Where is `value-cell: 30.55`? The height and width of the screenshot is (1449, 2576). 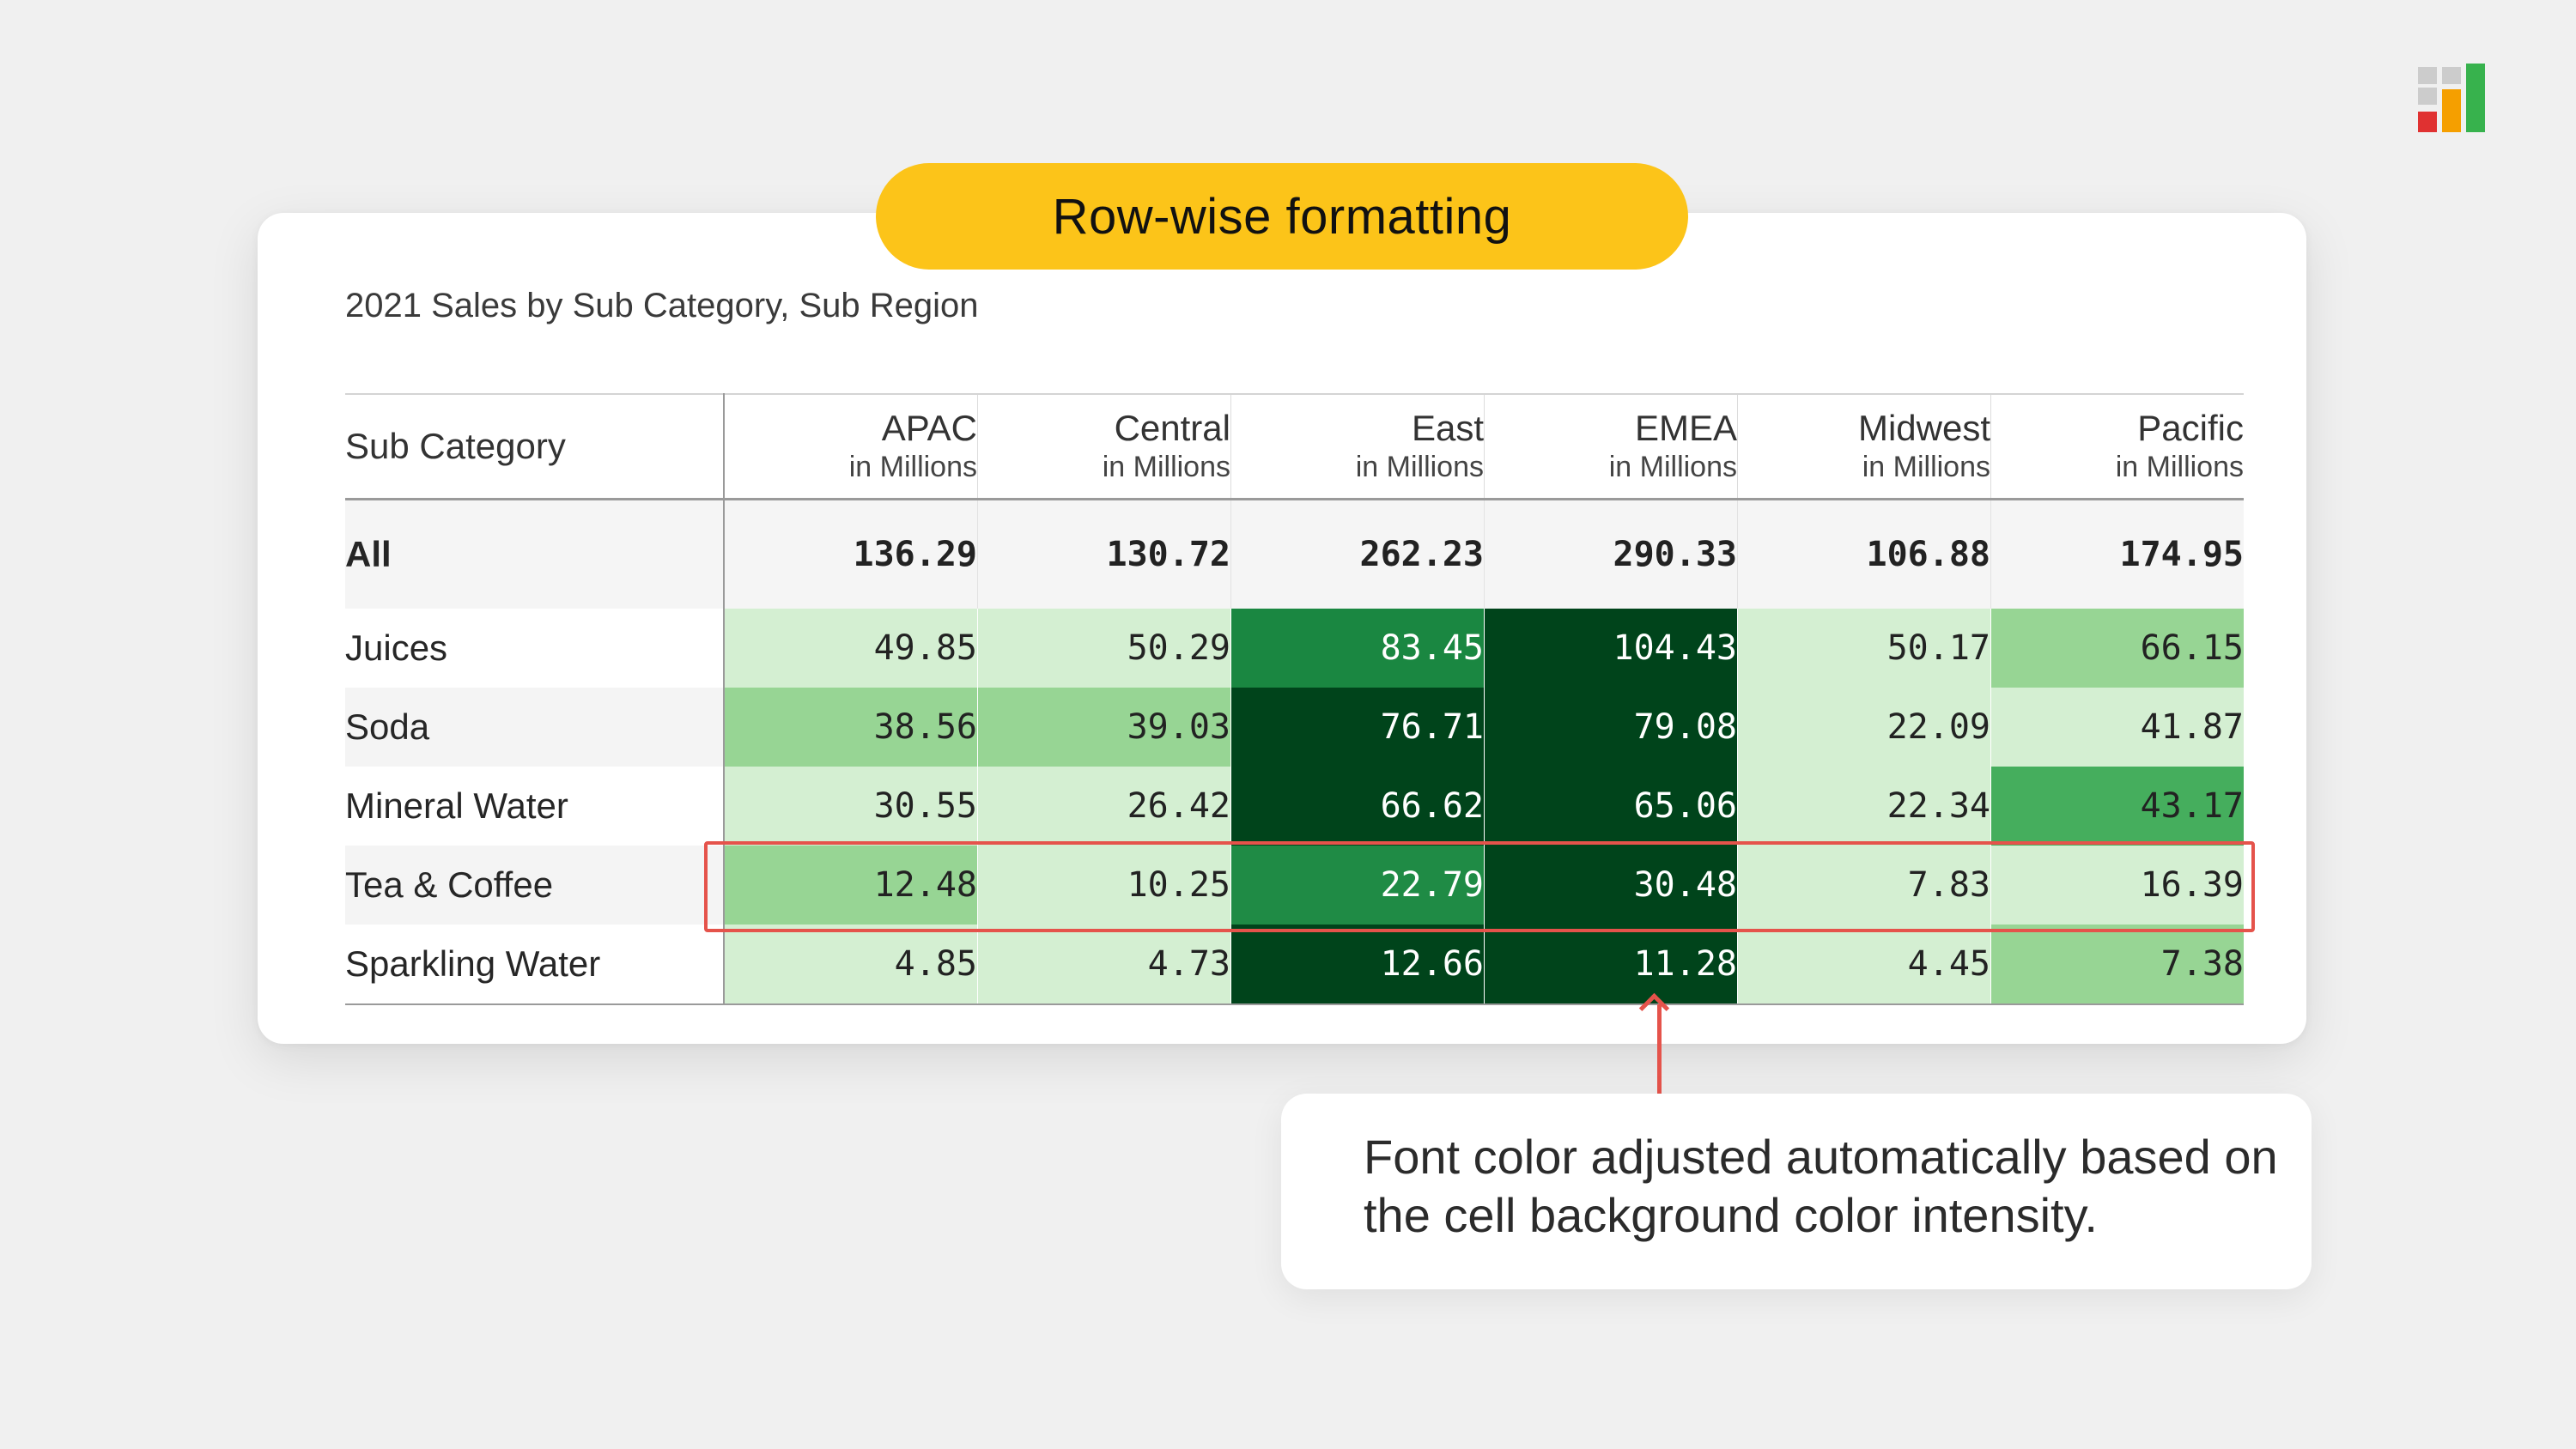 value-cell: 30.55 is located at coordinates (850, 806).